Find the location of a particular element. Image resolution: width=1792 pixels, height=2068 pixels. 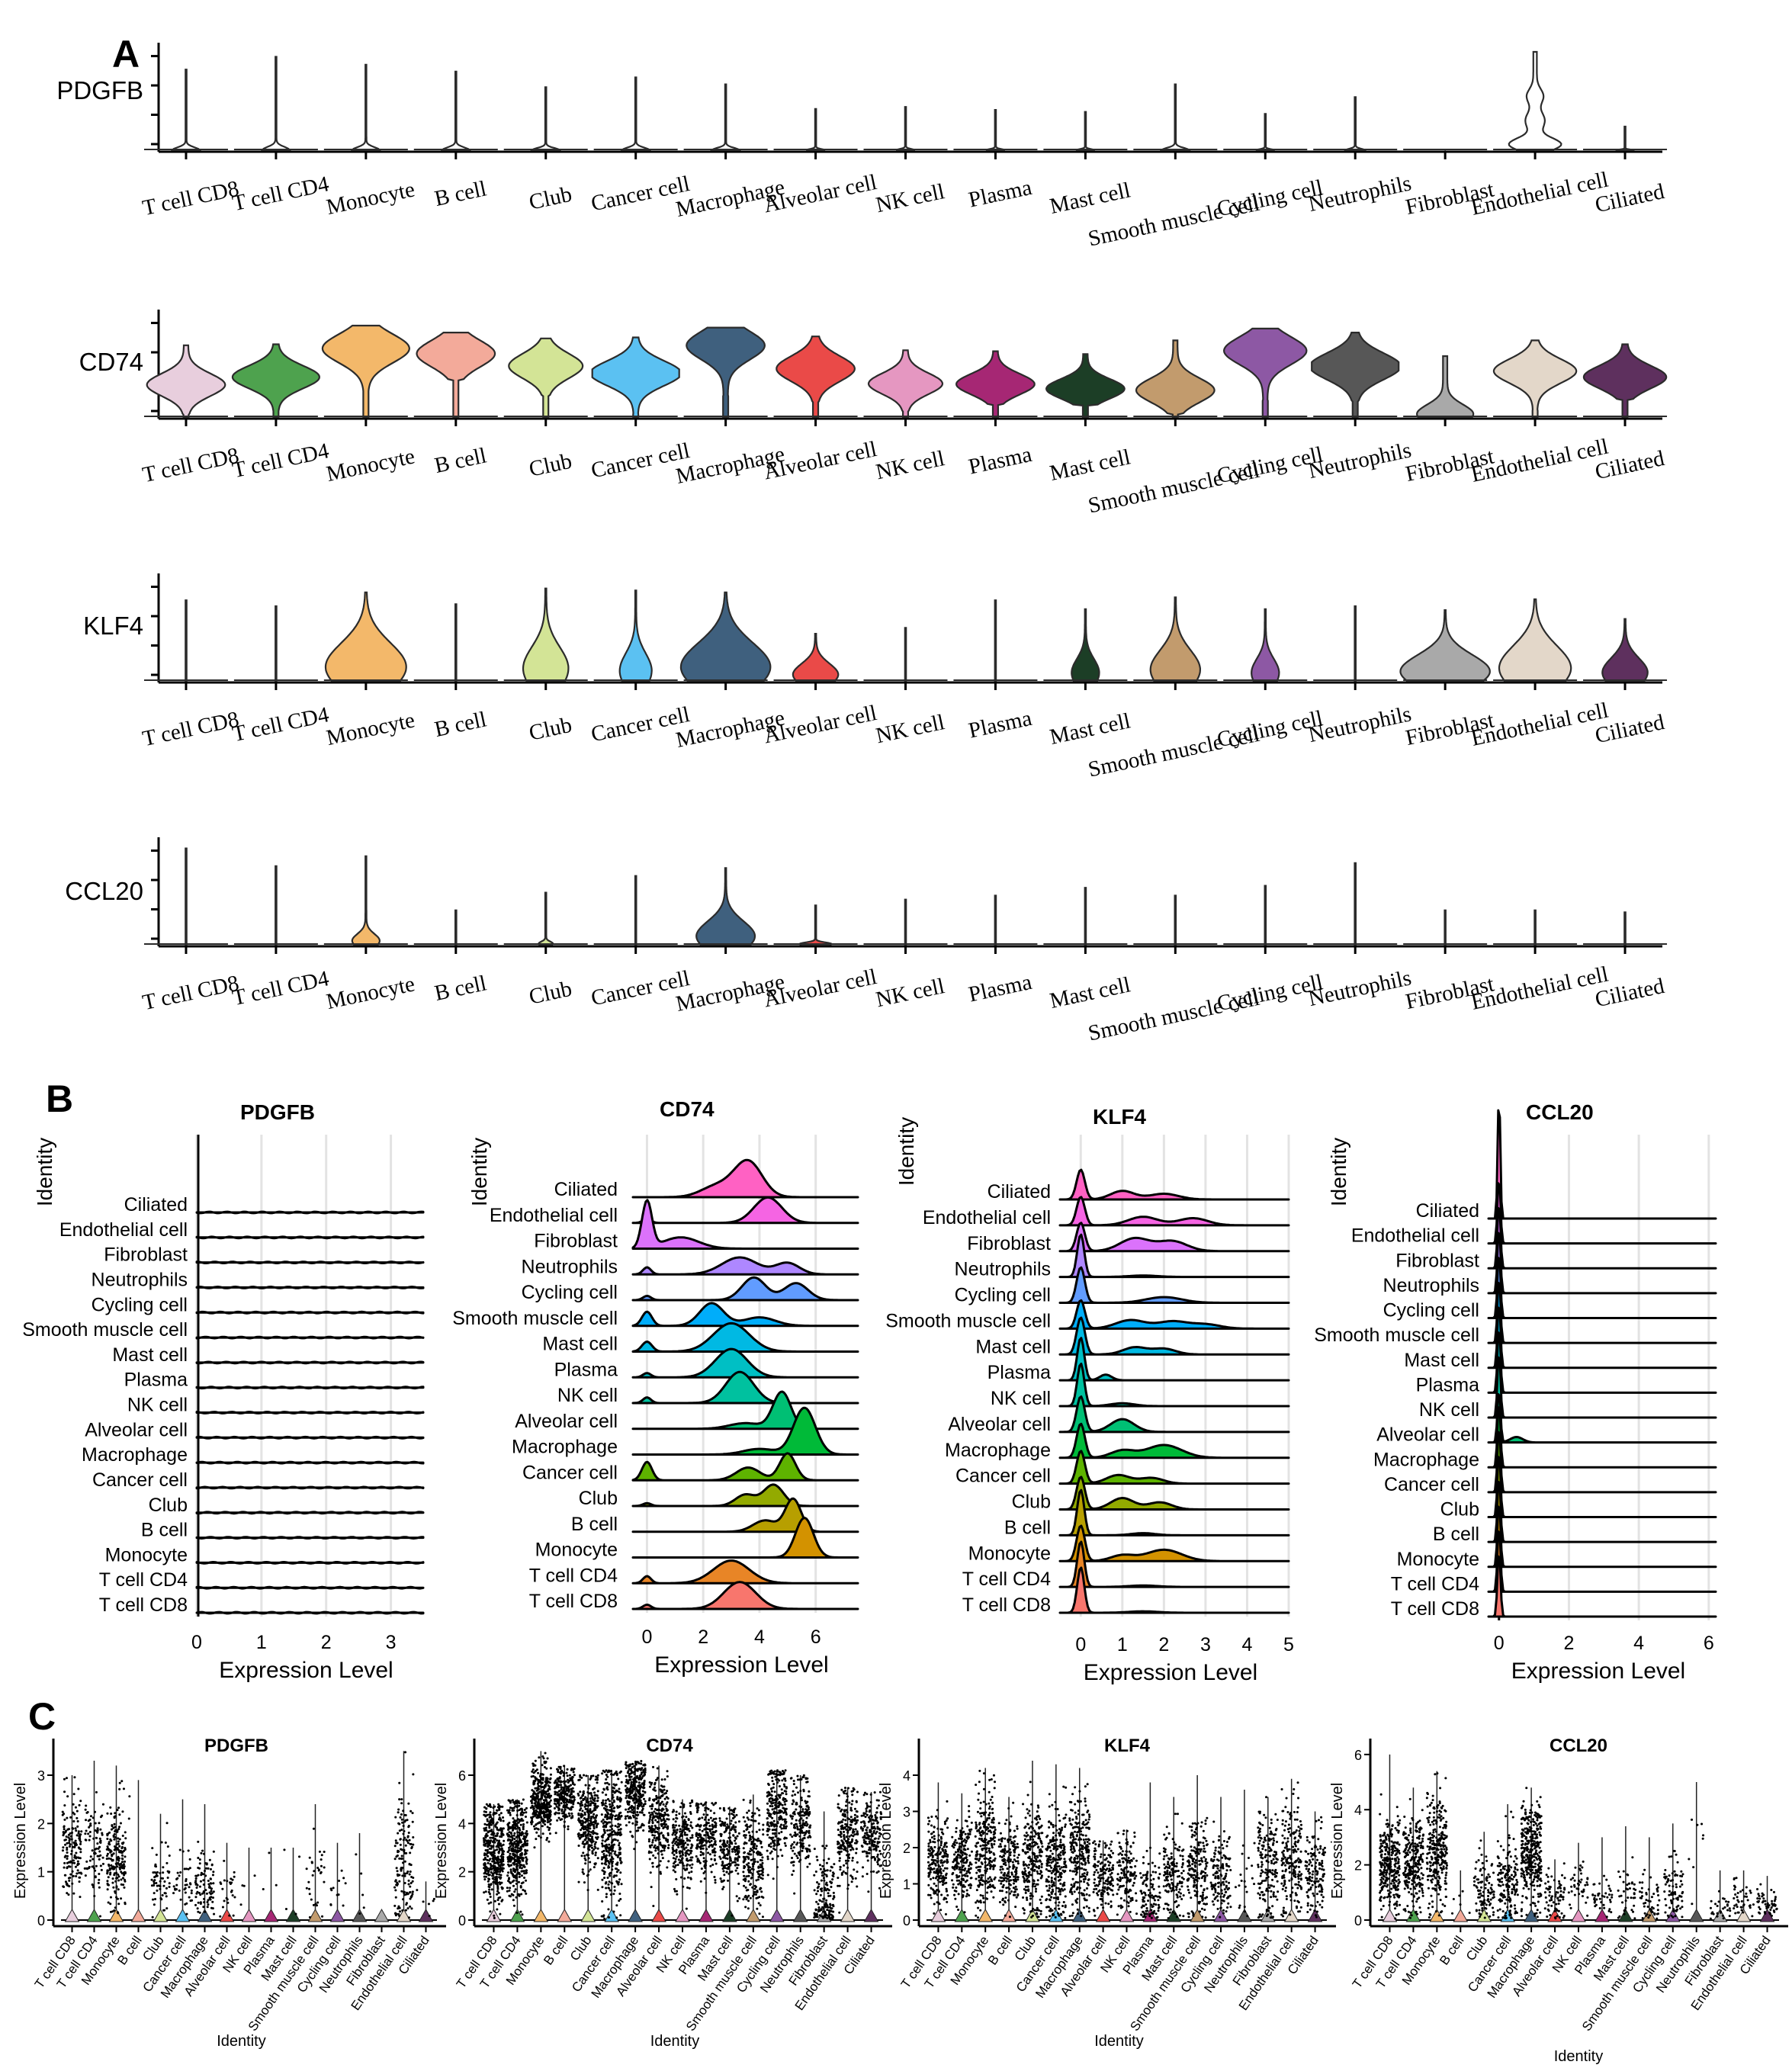

violin-base-smooth-muscle-cell is located at coordinates (315, 1915).